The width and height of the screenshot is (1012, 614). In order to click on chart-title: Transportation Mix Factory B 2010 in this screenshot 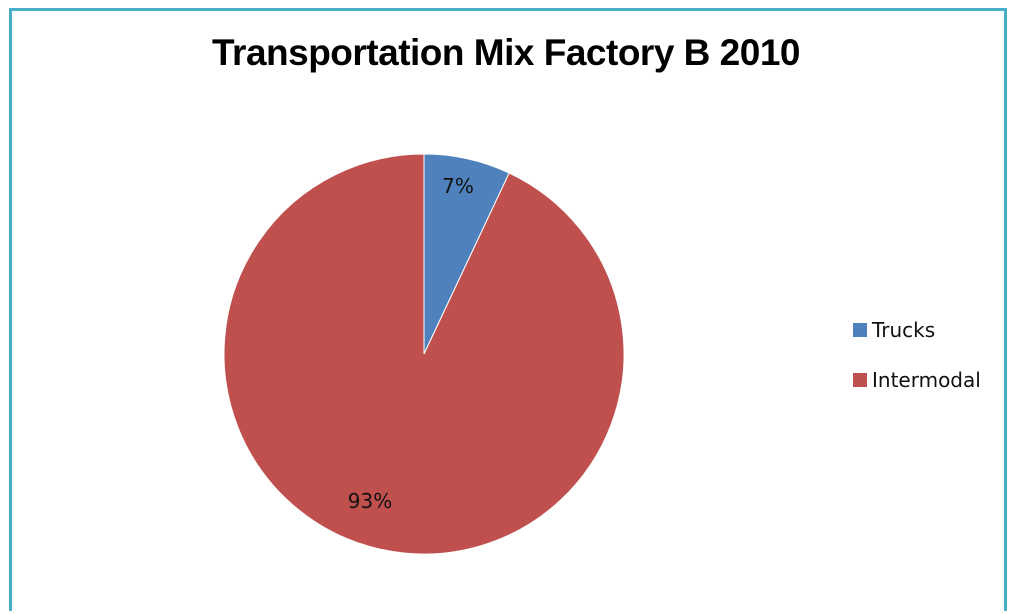, I will do `click(506, 52)`.